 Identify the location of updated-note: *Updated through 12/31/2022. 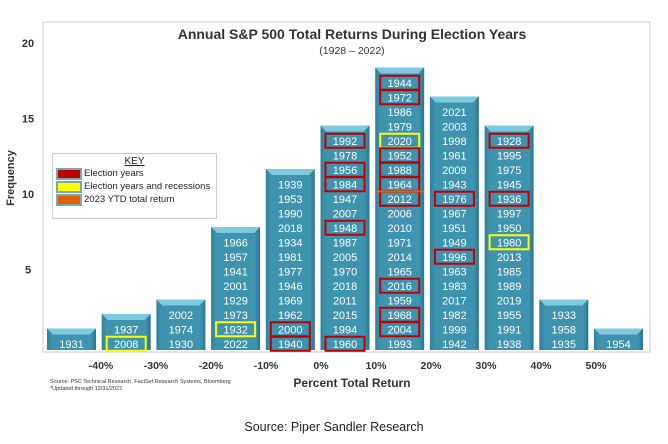
(86, 389).